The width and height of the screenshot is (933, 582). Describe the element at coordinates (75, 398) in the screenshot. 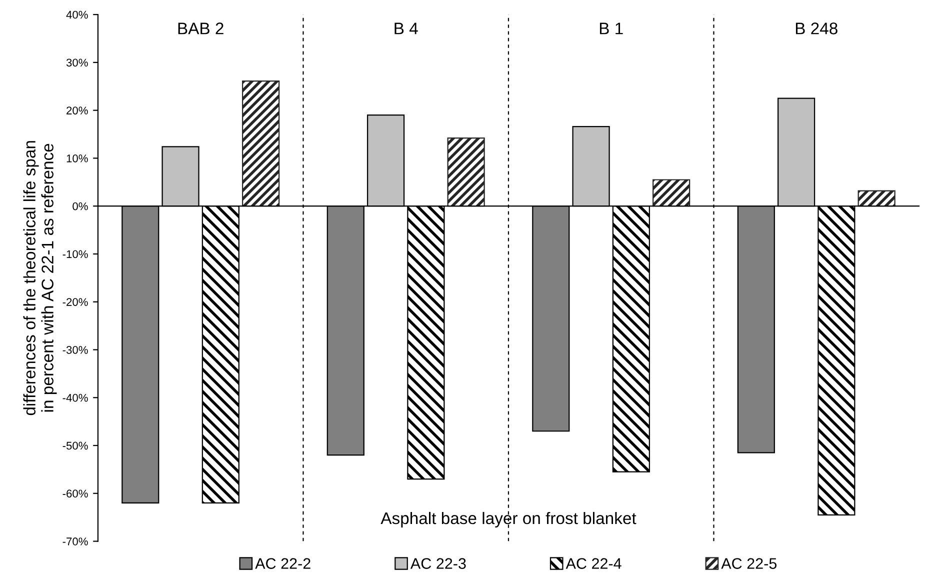

I see `y-tick-label: -40%` at that location.